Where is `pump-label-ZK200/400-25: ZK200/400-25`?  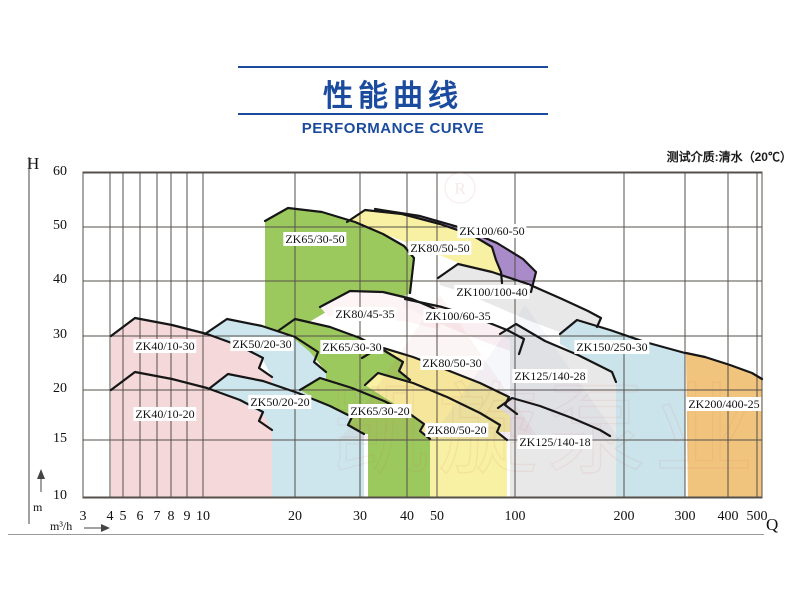
pump-label-ZK200/400-25: ZK200/400-25 is located at coordinates (724, 404).